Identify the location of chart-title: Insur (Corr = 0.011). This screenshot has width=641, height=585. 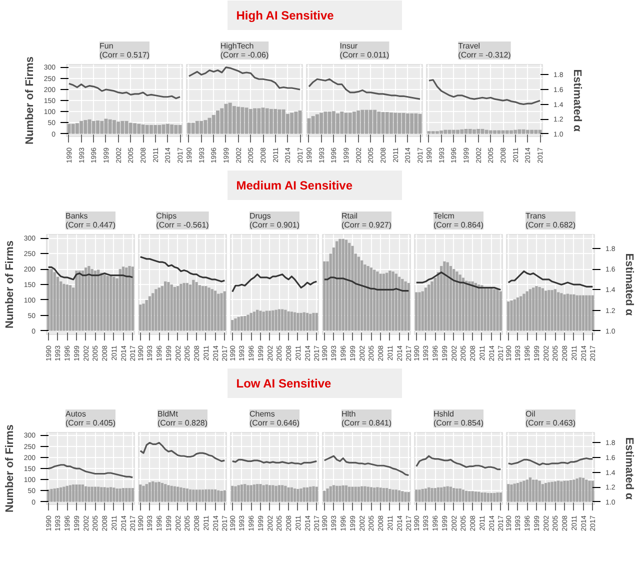
(365, 51).